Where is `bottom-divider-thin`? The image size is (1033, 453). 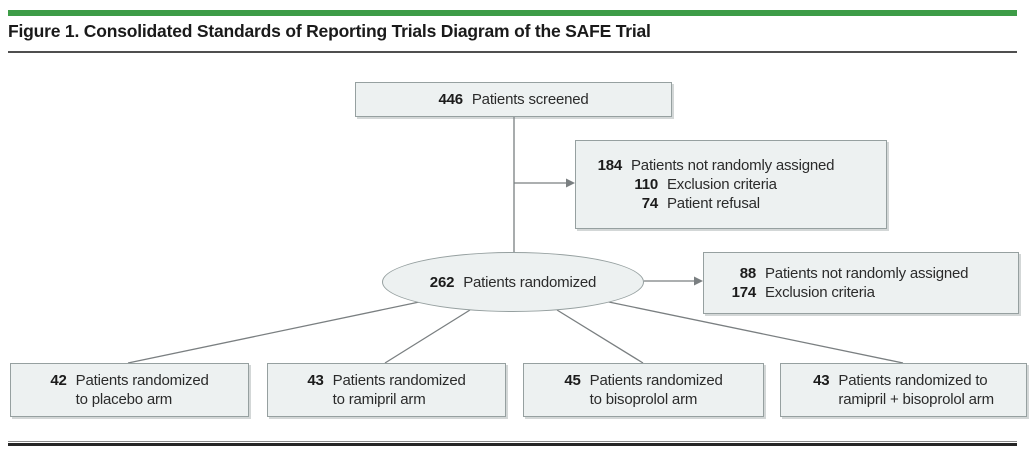 bottom-divider-thin is located at coordinates (512, 441).